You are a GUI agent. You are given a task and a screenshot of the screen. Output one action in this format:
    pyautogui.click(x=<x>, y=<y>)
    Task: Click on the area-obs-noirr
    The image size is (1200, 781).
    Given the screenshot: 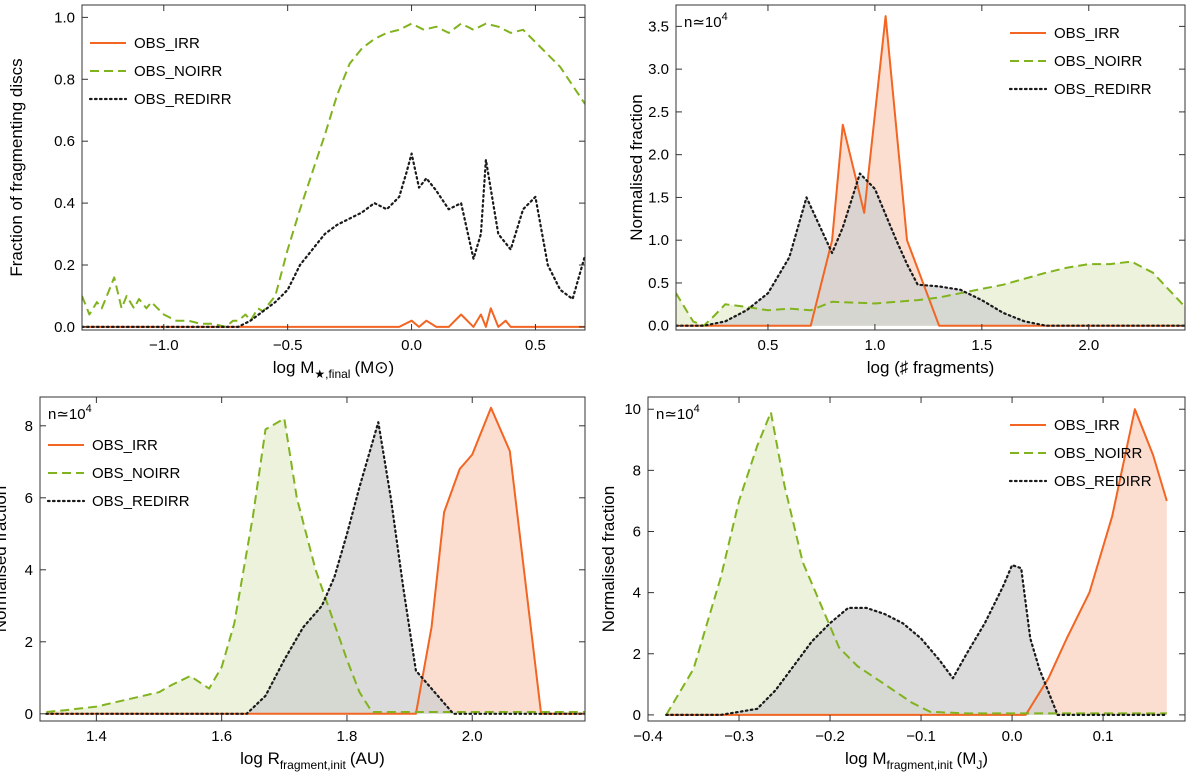 What is the action you would take?
    pyautogui.click(x=930, y=293)
    